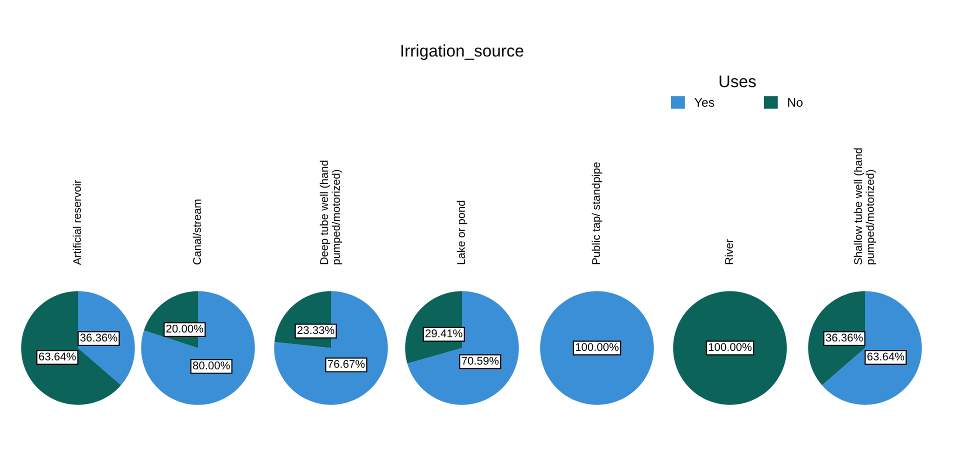  Describe the element at coordinates (480, 360) in the screenshot. I see `data-label: 70.59%` at that location.